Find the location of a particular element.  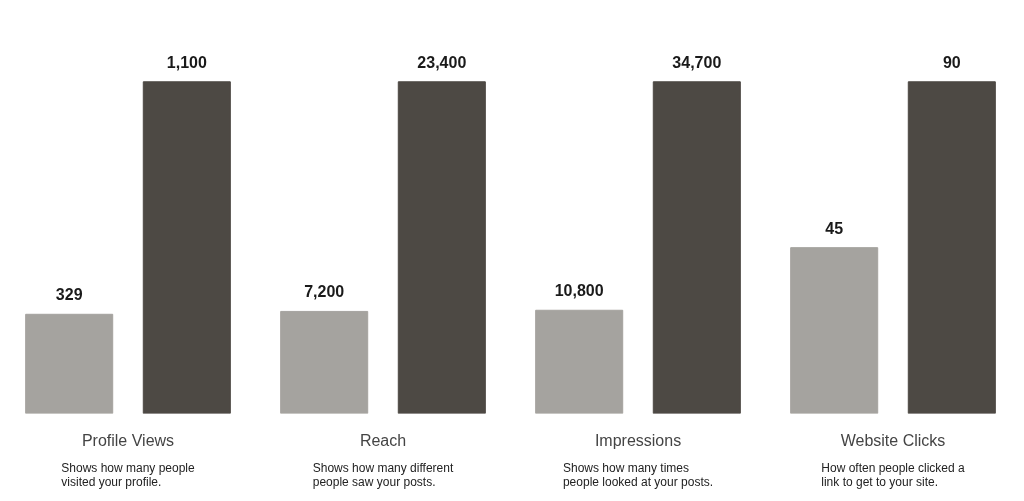

text: Shows how many people visited your profile. is located at coordinates (128, 474).